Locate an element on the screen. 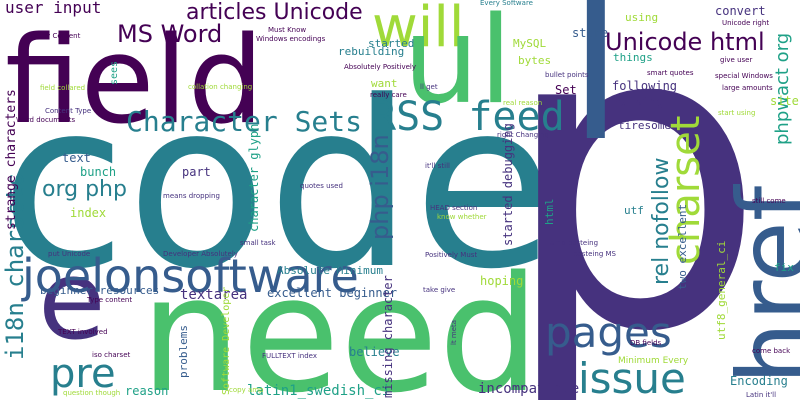 The image size is (800, 400). word-unicode-html: Unicode html is located at coordinates (685, 42).